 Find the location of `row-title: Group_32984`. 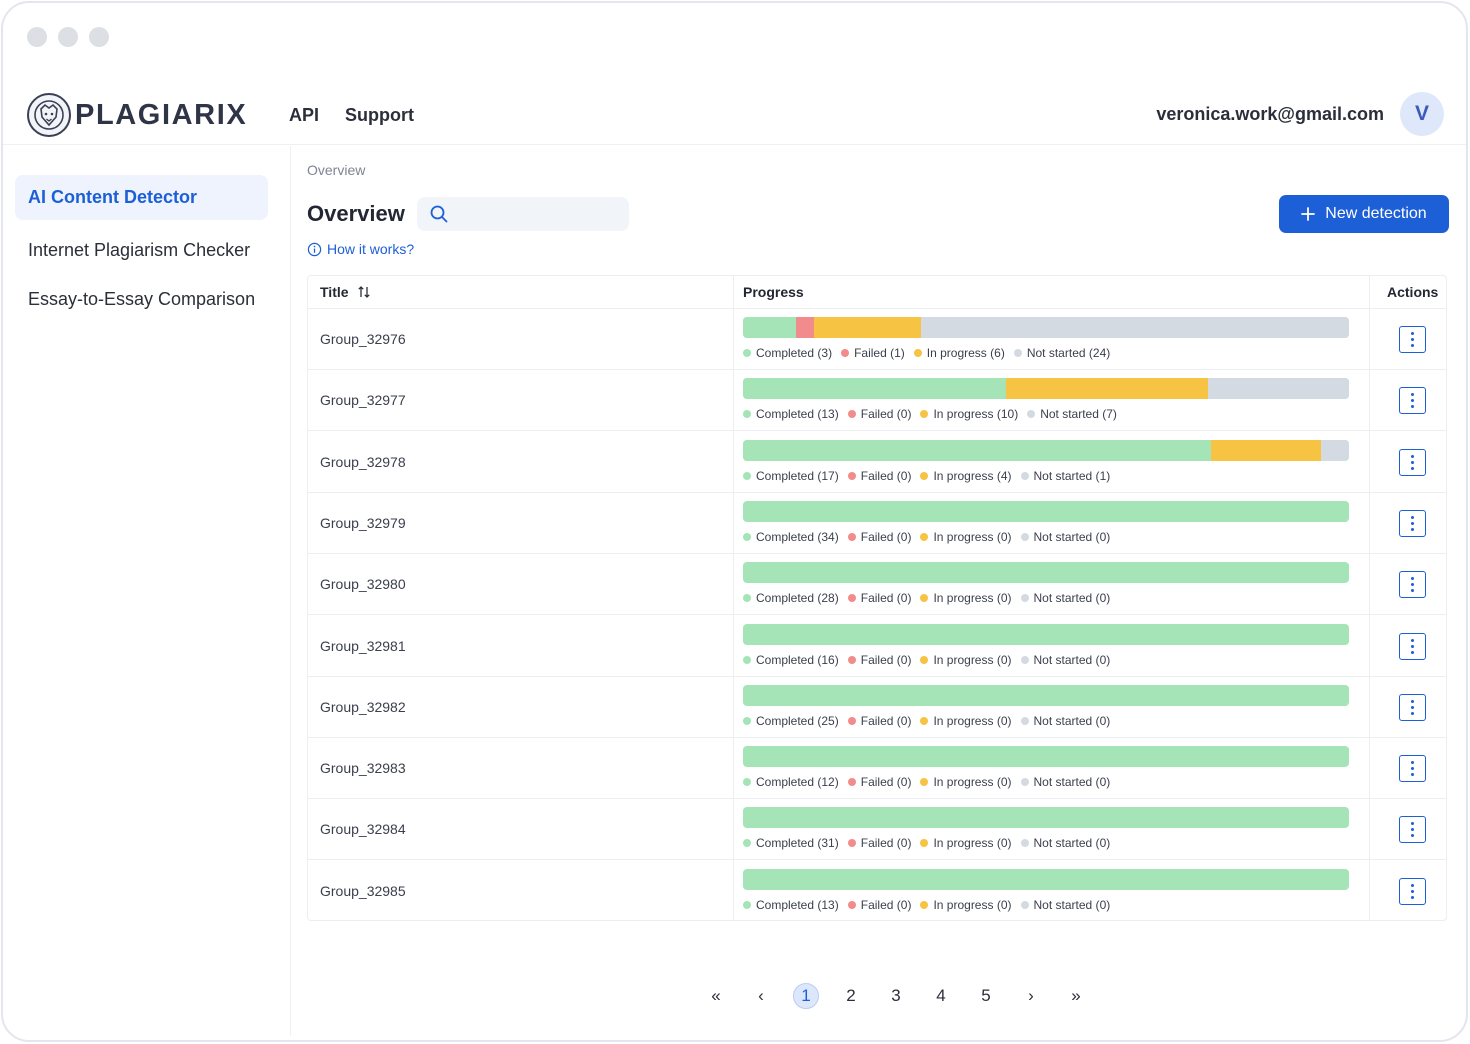

row-title: Group_32984 is located at coordinates (363, 829).